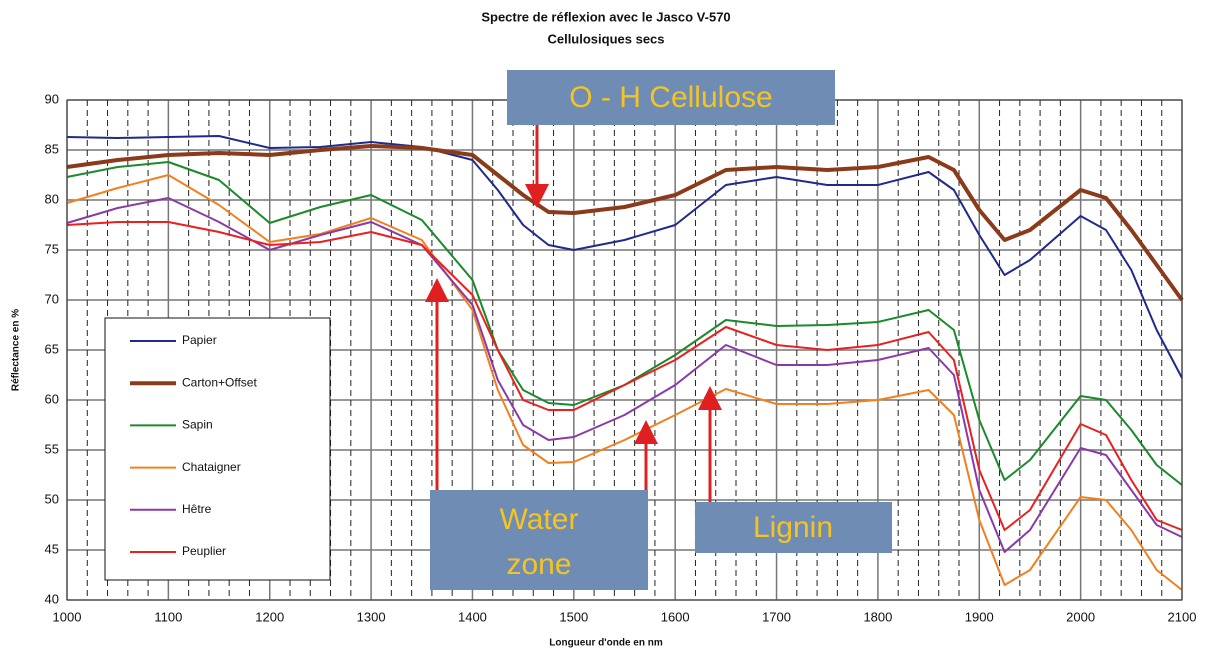 The height and width of the screenshot is (653, 1211). Describe the element at coordinates (605, 38) in the screenshot. I see `chart-subtitle: Cellulosiques secs` at that location.